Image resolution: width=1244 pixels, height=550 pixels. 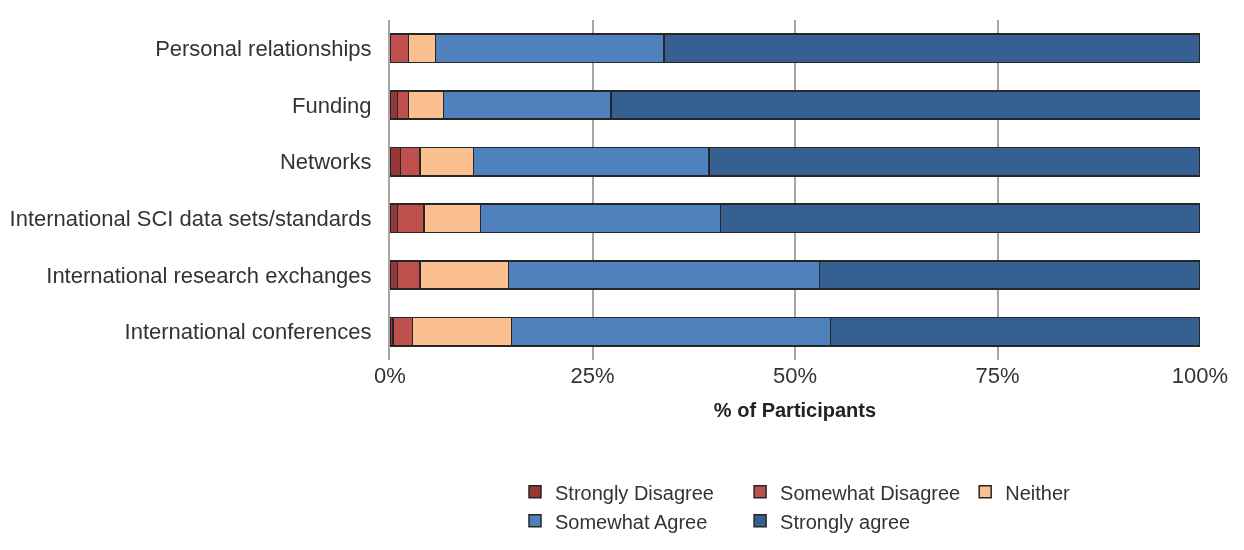 What do you see at coordinates (795, 375) in the screenshot?
I see `x-tick-label: 50%` at bounding box center [795, 375].